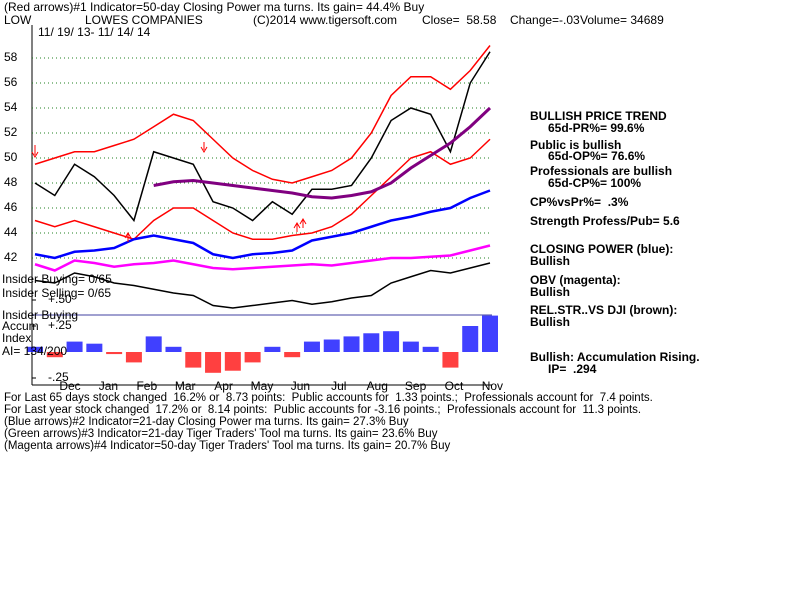  I want to click on side-text: Public is bullish, so click(575, 145).